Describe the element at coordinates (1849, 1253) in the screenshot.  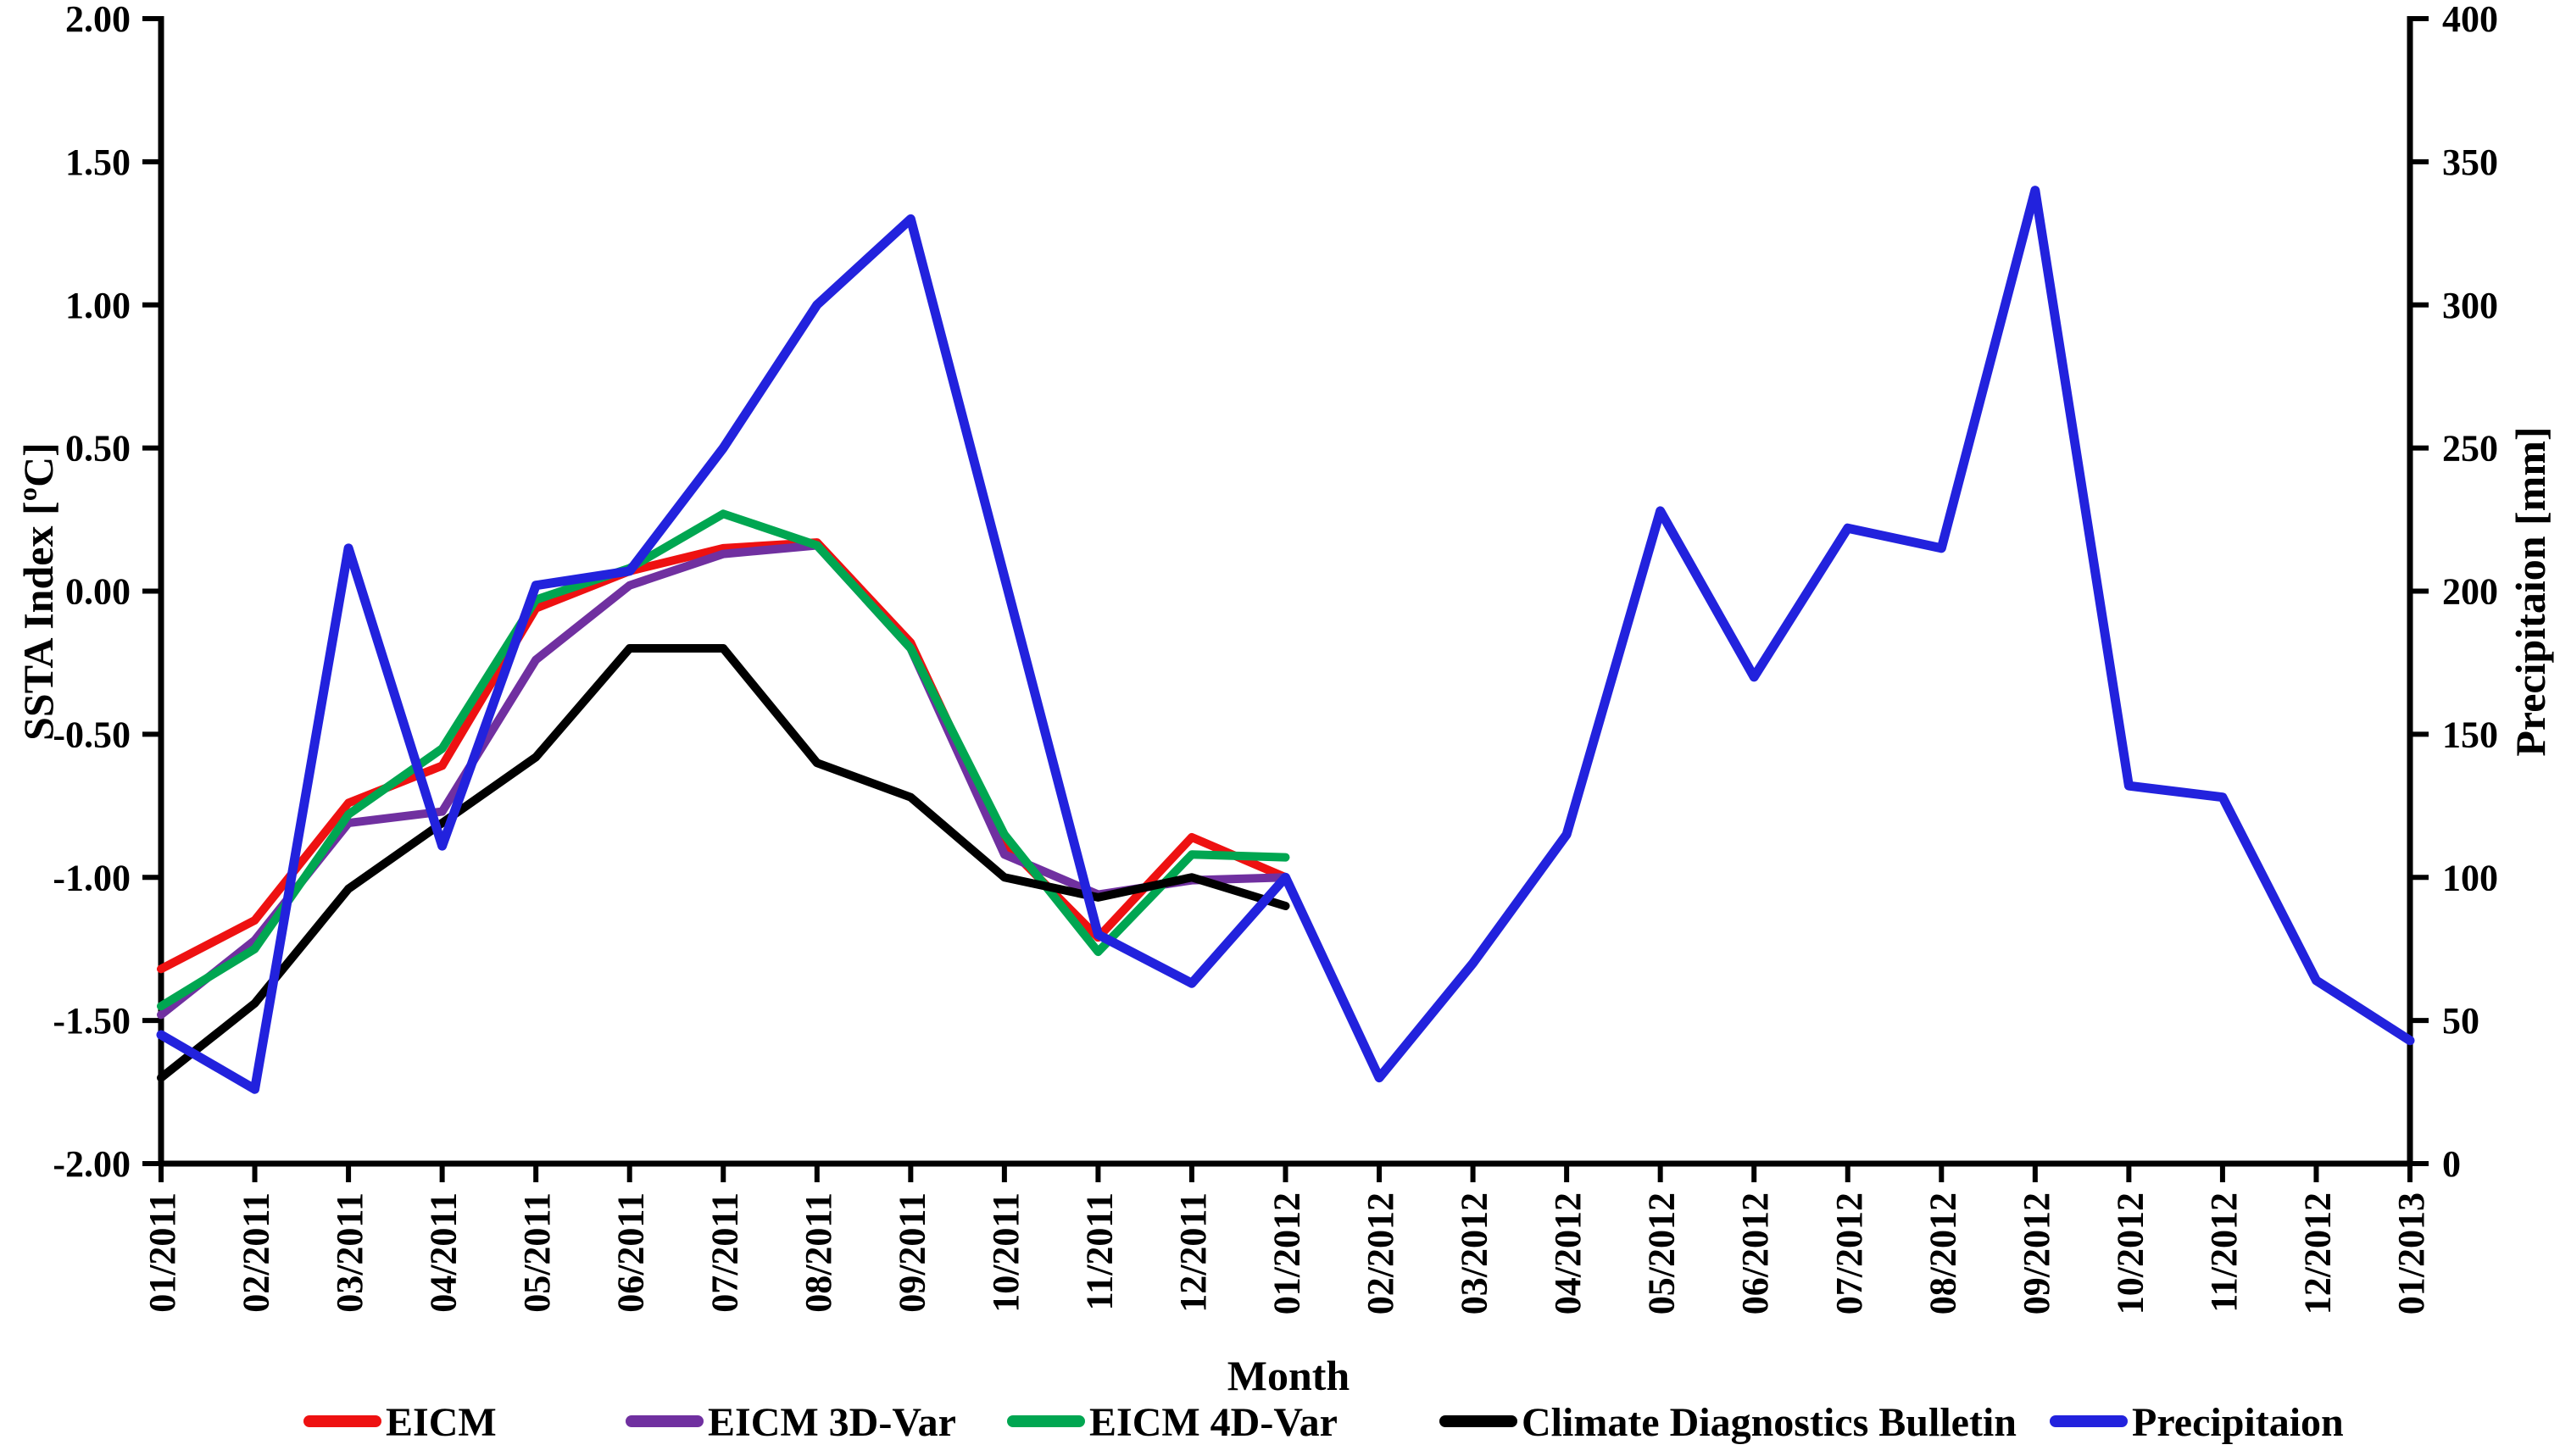
I see `x-tick-label: 07/2012` at that location.